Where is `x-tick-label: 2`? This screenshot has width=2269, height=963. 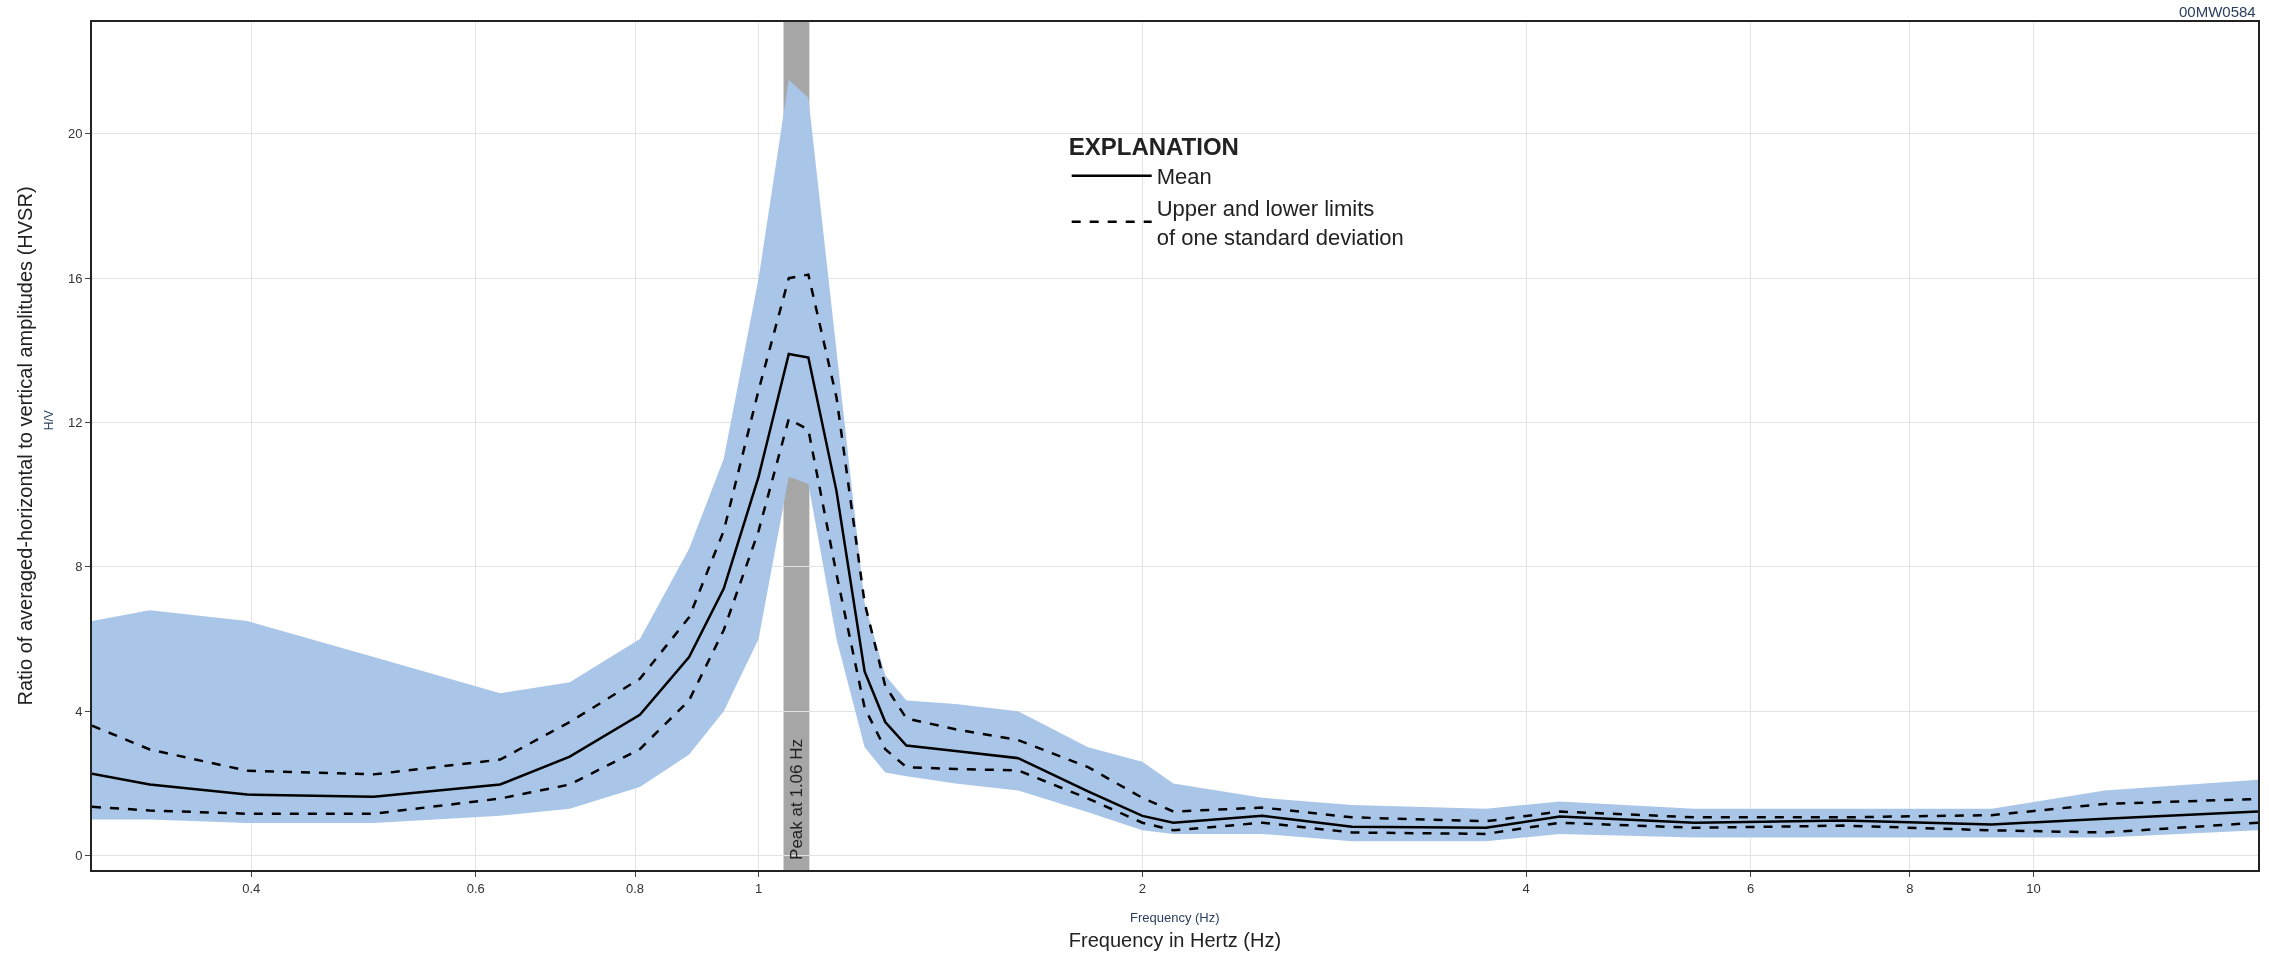 x-tick-label: 2 is located at coordinates (1142, 888).